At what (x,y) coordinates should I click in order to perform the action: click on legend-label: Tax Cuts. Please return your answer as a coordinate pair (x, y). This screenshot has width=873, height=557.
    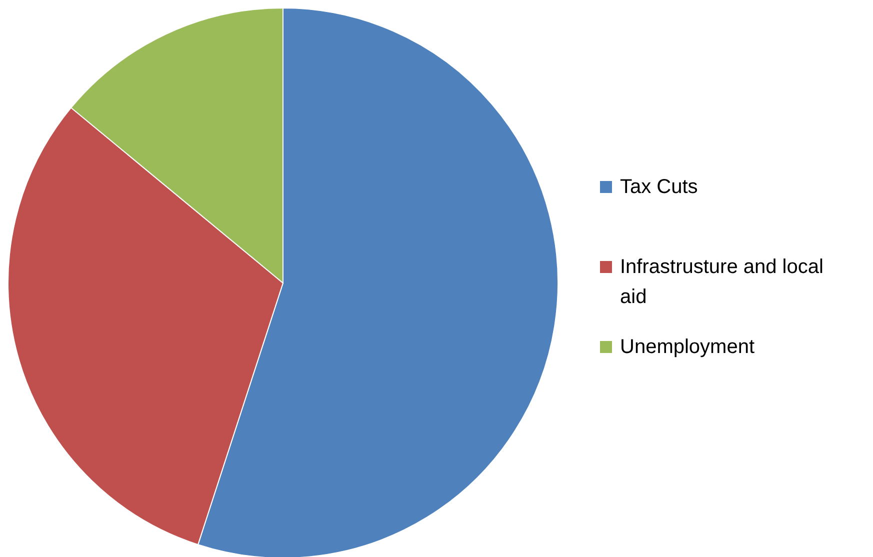
    Looking at the image, I should click on (659, 187).